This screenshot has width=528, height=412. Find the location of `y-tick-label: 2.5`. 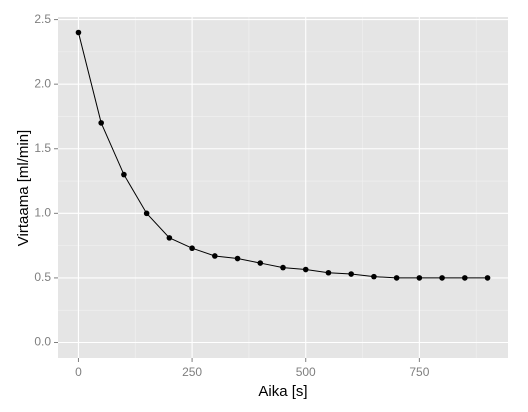

y-tick-label: 2.5 is located at coordinates (42, 19).